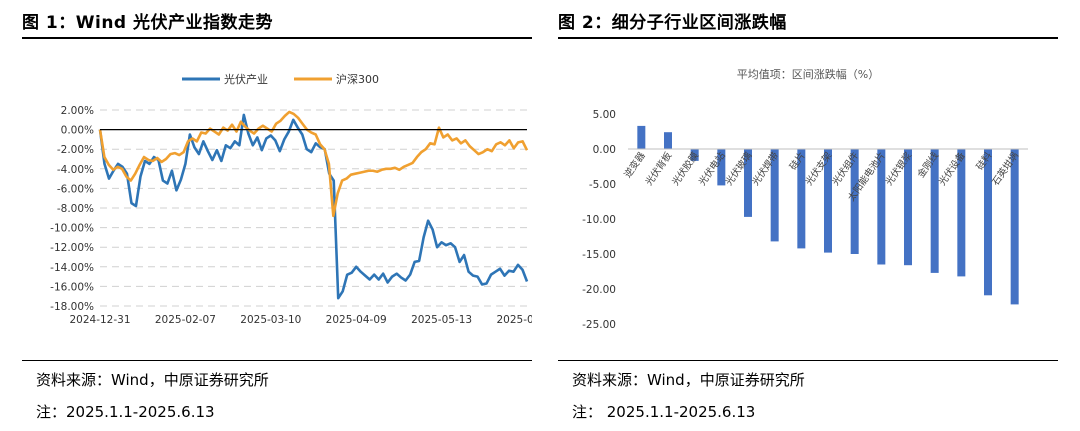 Image resolution: width=1080 pixels, height=431 pixels. I want to click on y-tick-label: 0.00, so click(604, 150).